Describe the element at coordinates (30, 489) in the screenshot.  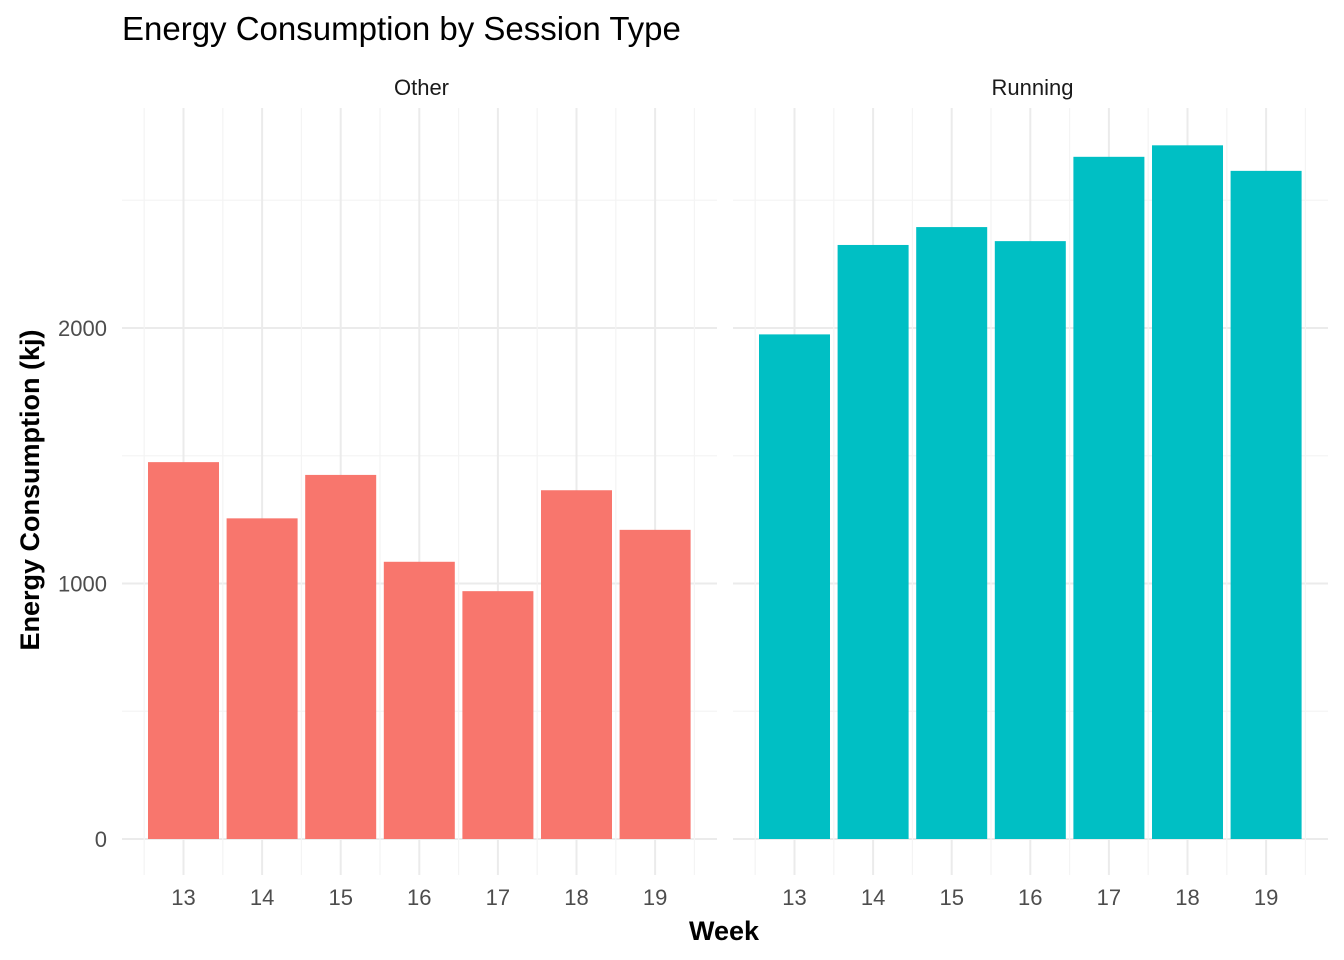
I see `y-axis-title: Energy Consumption (kj)` at that location.